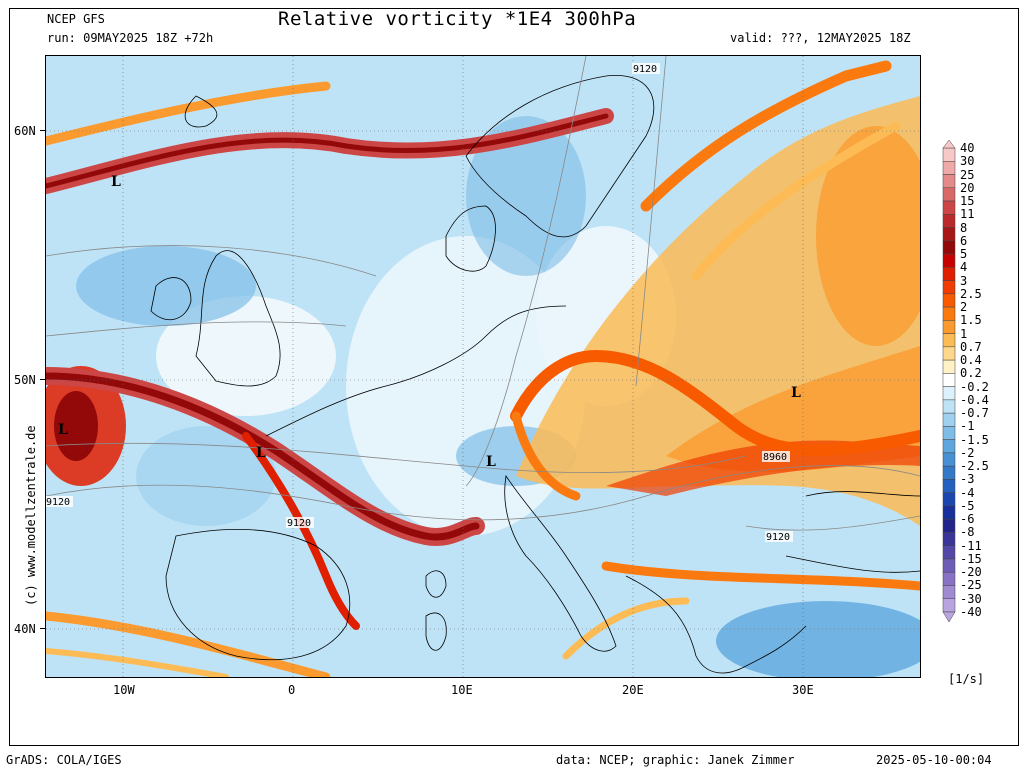  What do you see at coordinates (560, 156) in the screenshot?
I see `coastline-scandinavia` at bounding box center [560, 156].